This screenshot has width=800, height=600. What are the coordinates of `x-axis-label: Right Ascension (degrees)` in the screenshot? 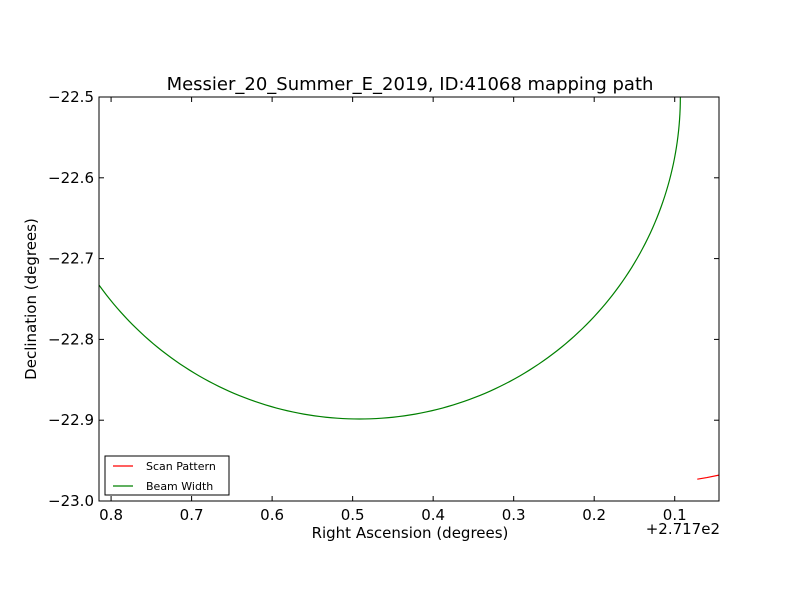 It's located at (410, 533).